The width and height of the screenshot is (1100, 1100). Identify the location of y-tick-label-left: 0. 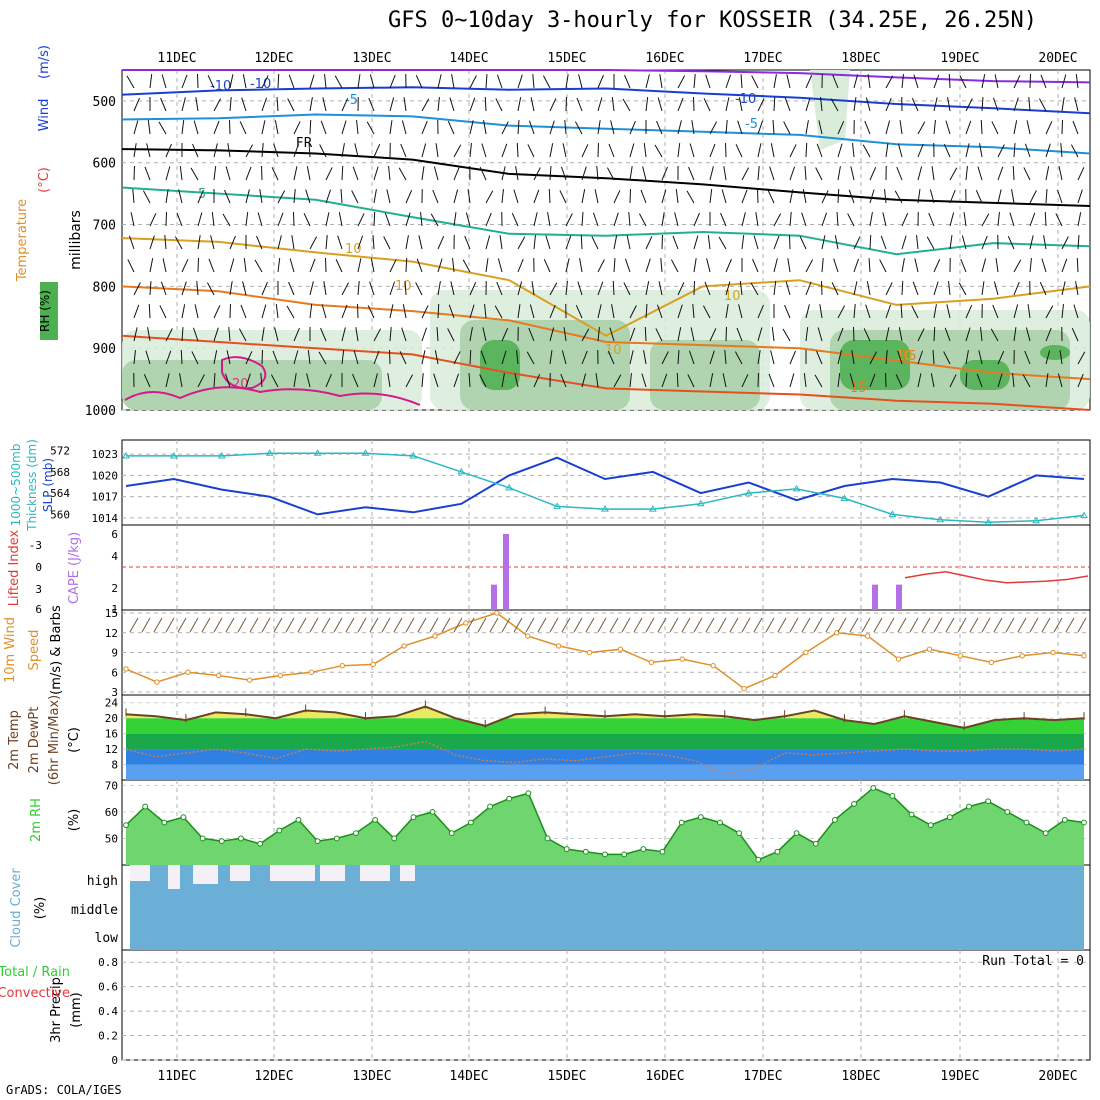
(38, 567).